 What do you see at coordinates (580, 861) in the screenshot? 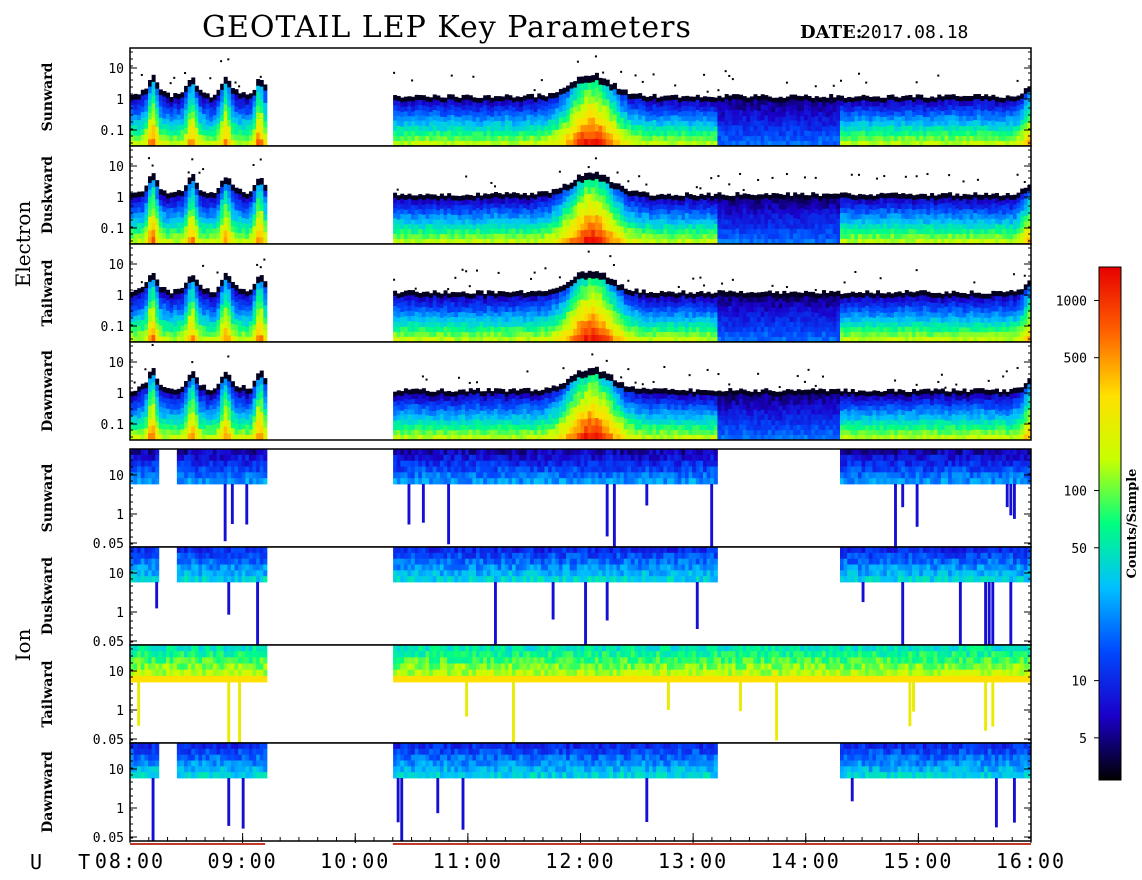
I see `x-tick-label: 12:00` at bounding box center [580, 861].